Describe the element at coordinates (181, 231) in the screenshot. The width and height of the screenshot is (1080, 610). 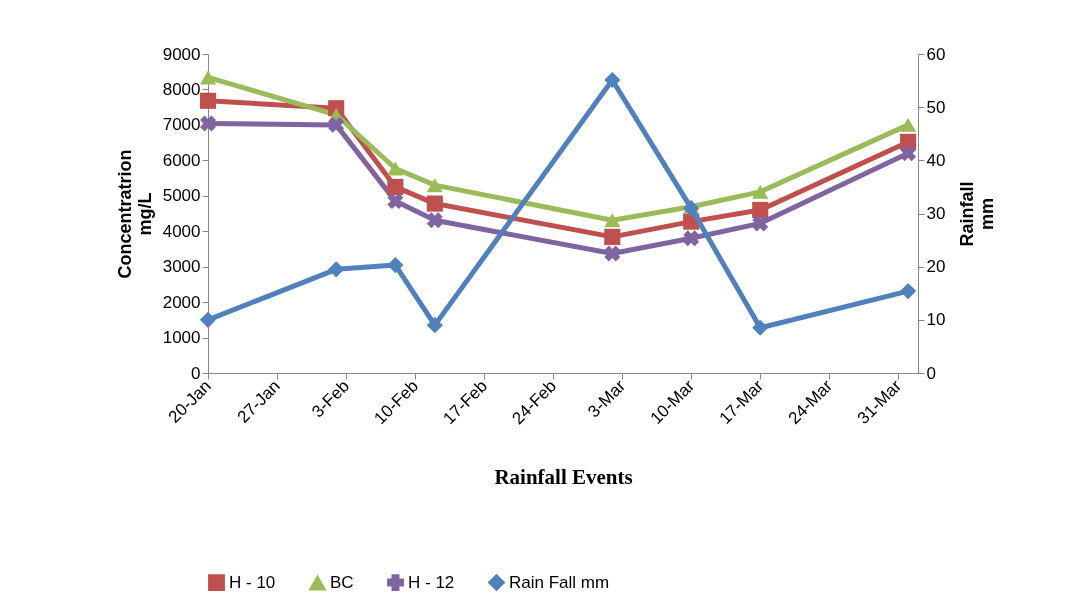
I see `y-tick-label: 4000` at that location.